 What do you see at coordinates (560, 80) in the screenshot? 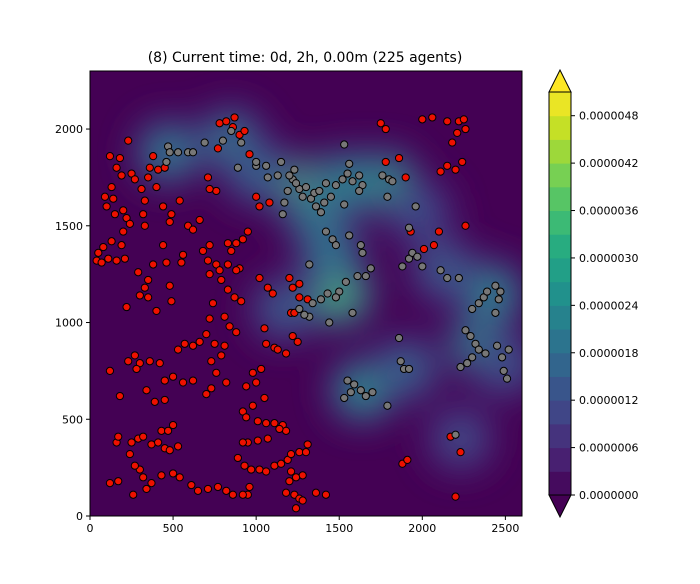
I see `colorbar-extend-max` at bounding box center [560, 80].